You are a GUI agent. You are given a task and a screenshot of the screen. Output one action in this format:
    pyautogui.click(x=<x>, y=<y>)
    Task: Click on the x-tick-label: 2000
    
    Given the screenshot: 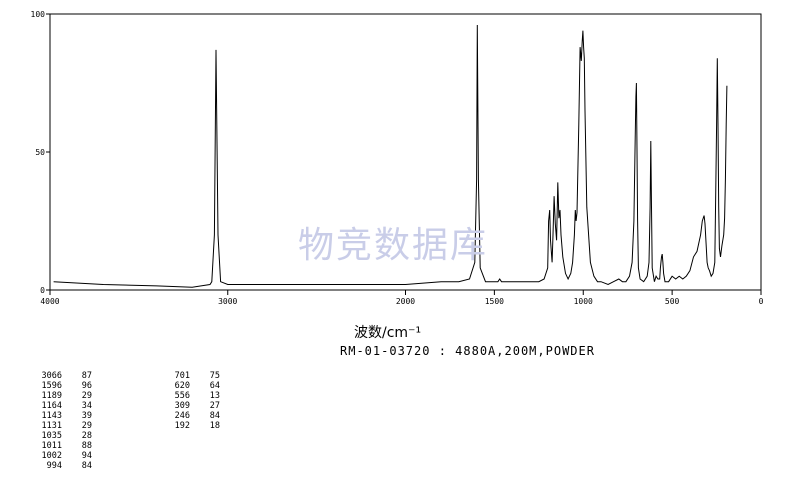 What is the action you would take?
    pyautogui.click(x=405, y=301)
    